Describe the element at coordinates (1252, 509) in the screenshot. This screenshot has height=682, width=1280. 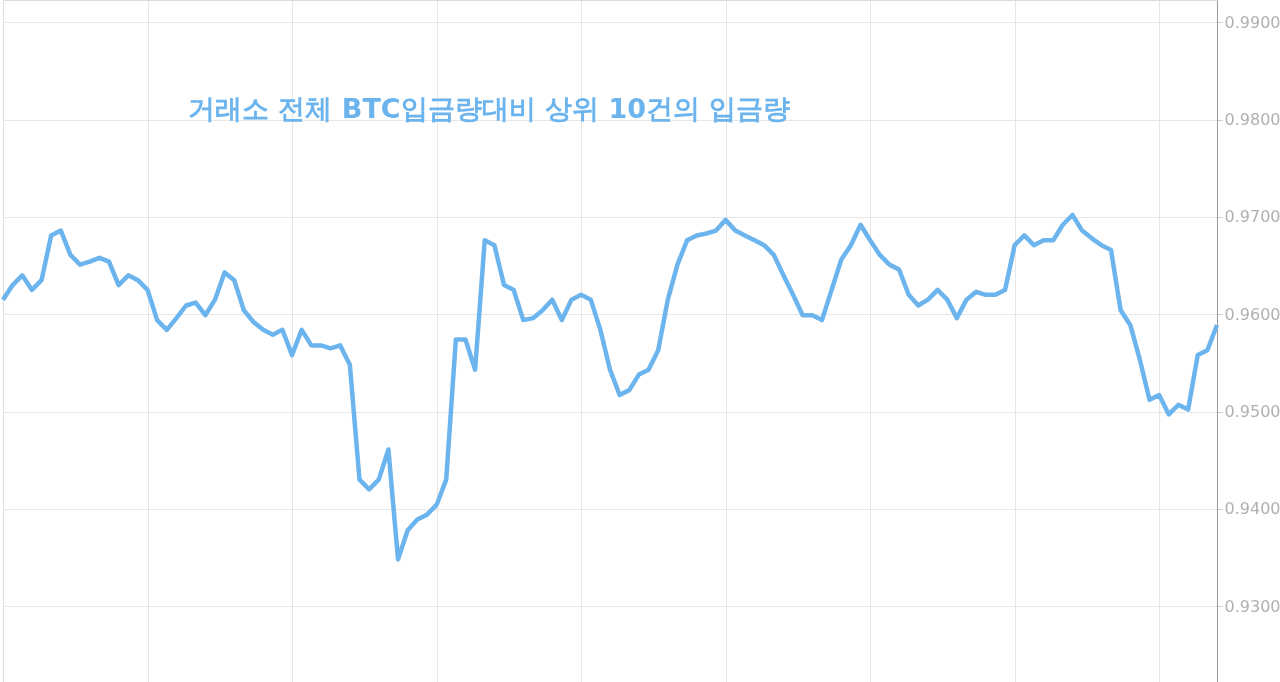
I see `y-tick-label: 0.9400` at that location.